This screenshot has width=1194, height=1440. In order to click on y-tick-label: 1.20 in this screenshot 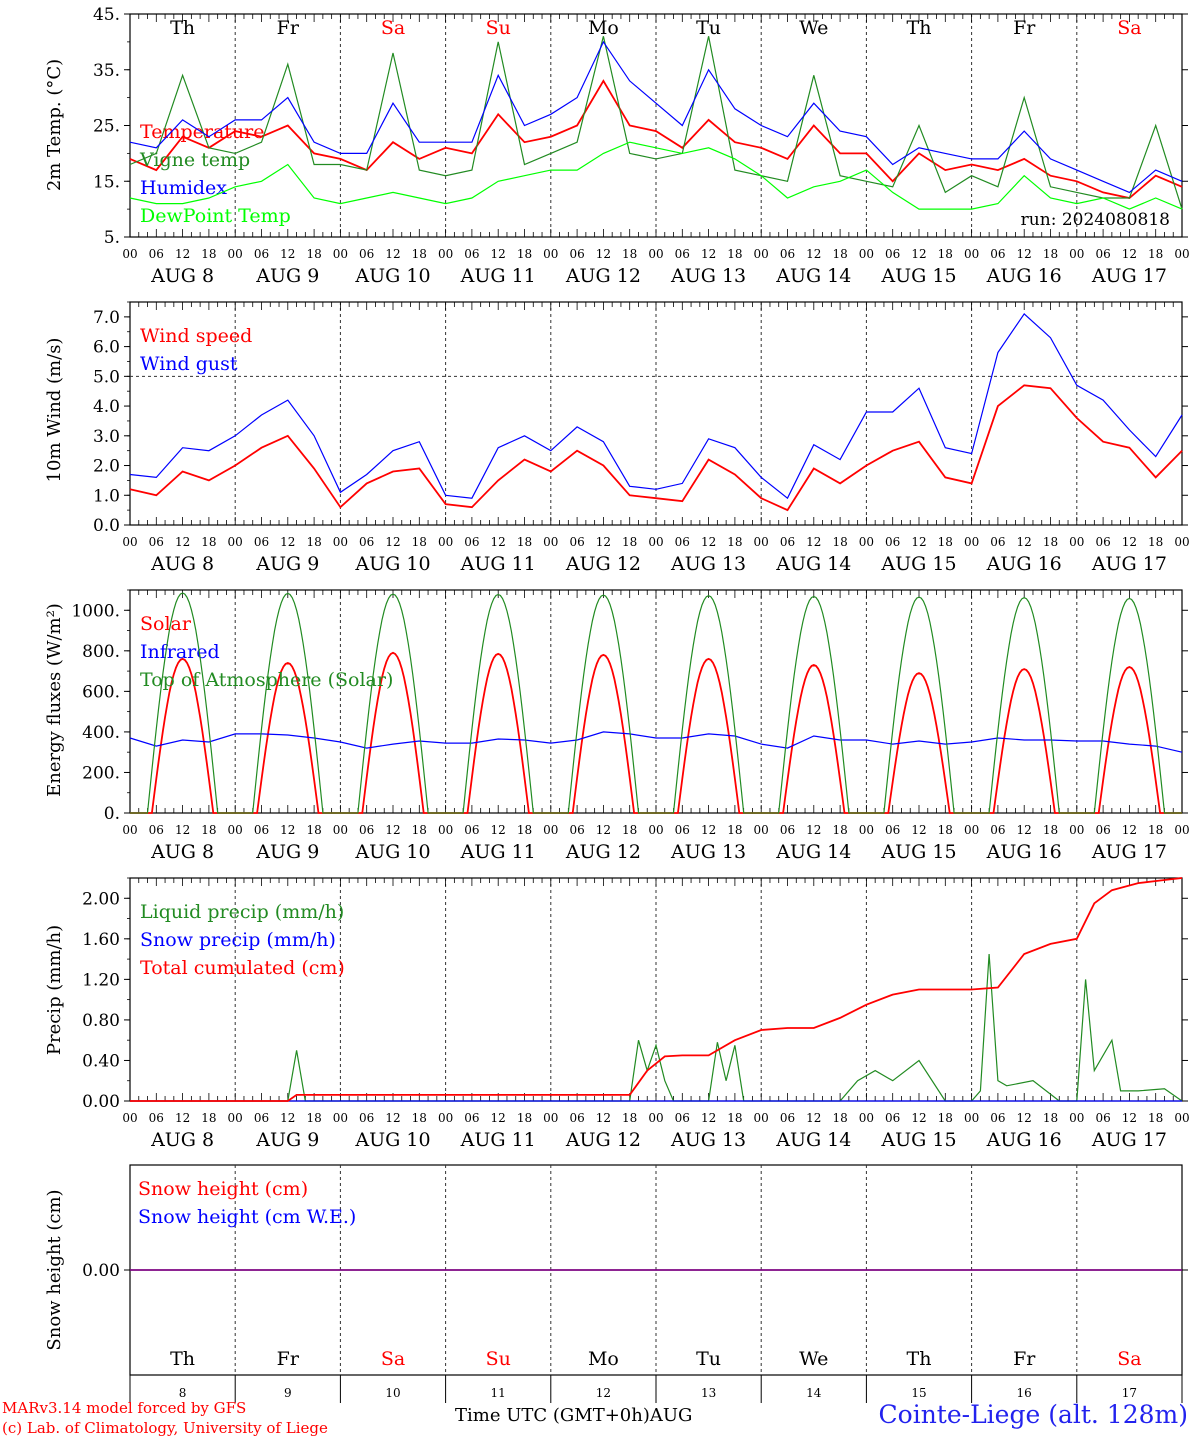, I will do `click(101, 980)`.